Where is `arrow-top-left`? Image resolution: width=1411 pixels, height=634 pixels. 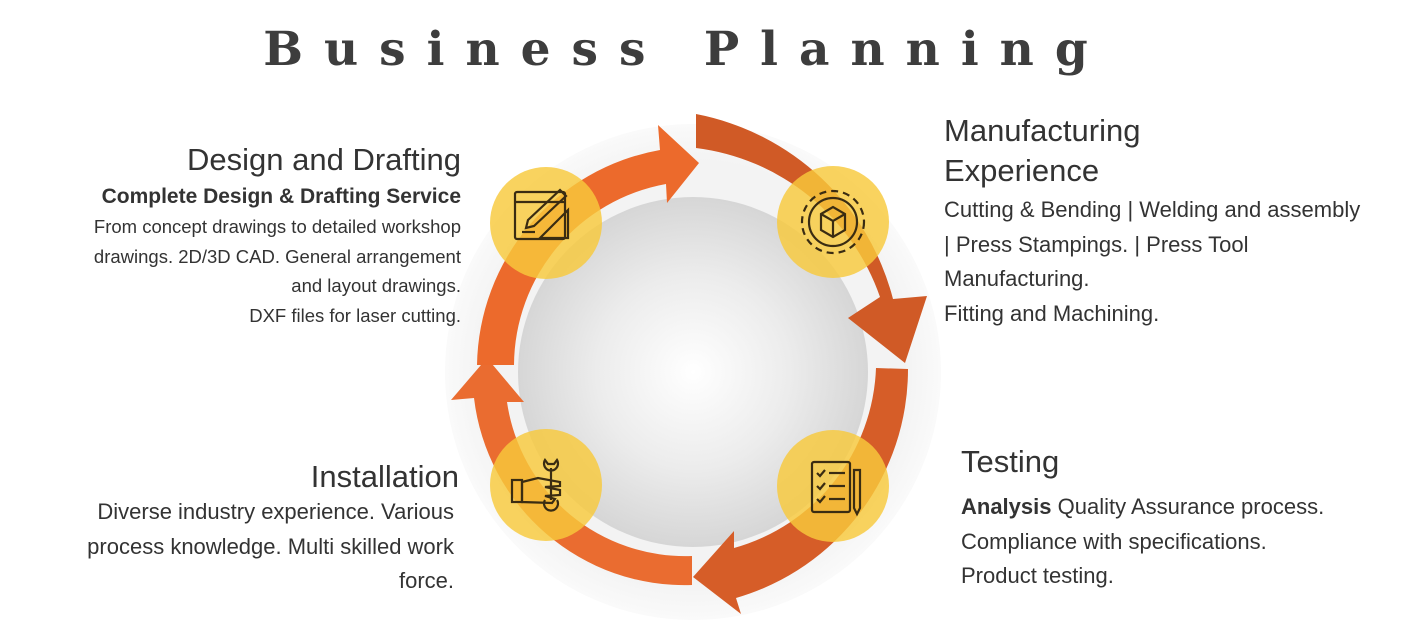
arrow-top-left is located at coordinates (588, 245).